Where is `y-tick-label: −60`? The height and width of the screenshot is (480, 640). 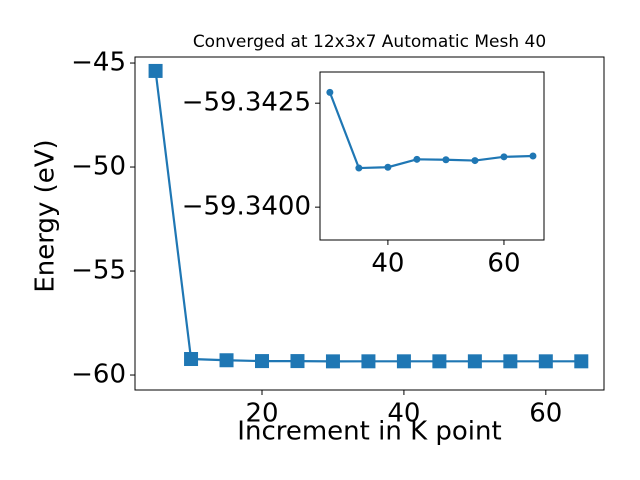 y-tick-label: −60 is located at coordinates (98, 375).